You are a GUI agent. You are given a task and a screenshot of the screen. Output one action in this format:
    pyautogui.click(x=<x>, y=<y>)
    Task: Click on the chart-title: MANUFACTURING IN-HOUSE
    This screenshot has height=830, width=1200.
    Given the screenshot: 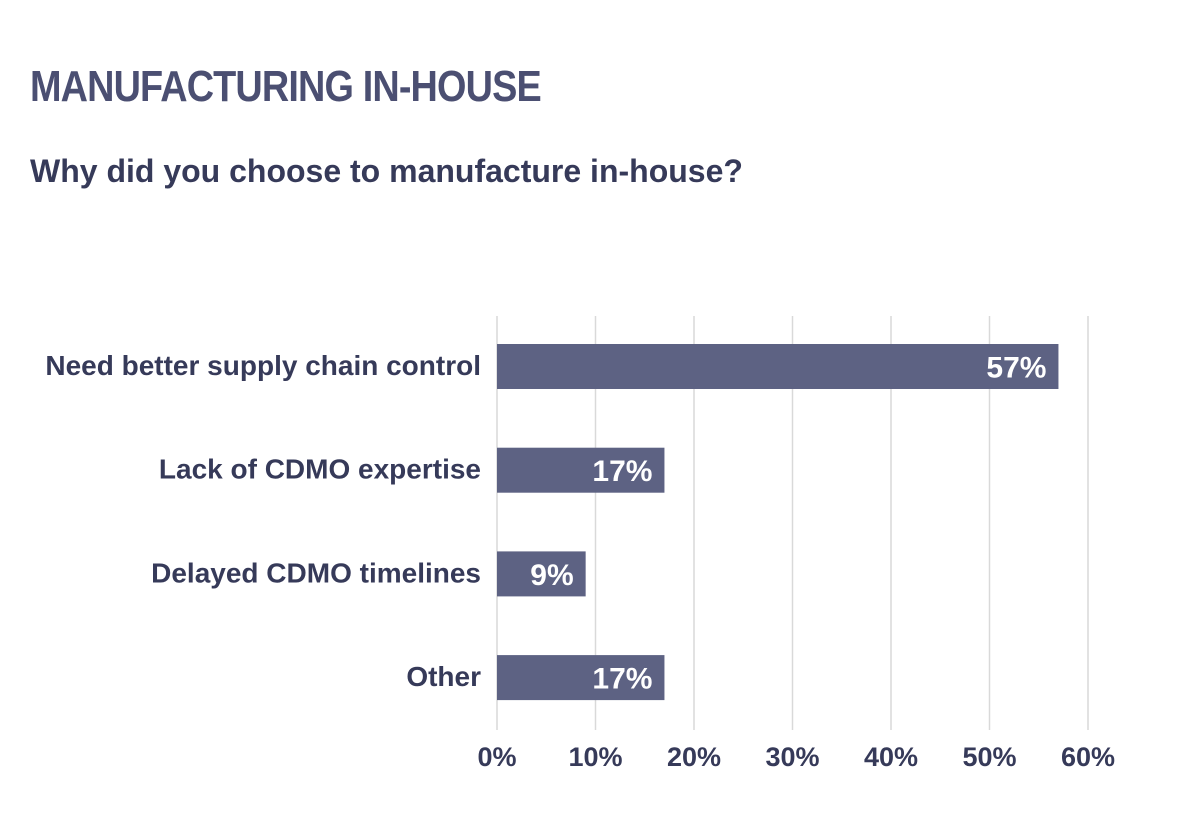 What is the action you would take?
    pyautogui.click(x=286, y=86)
    